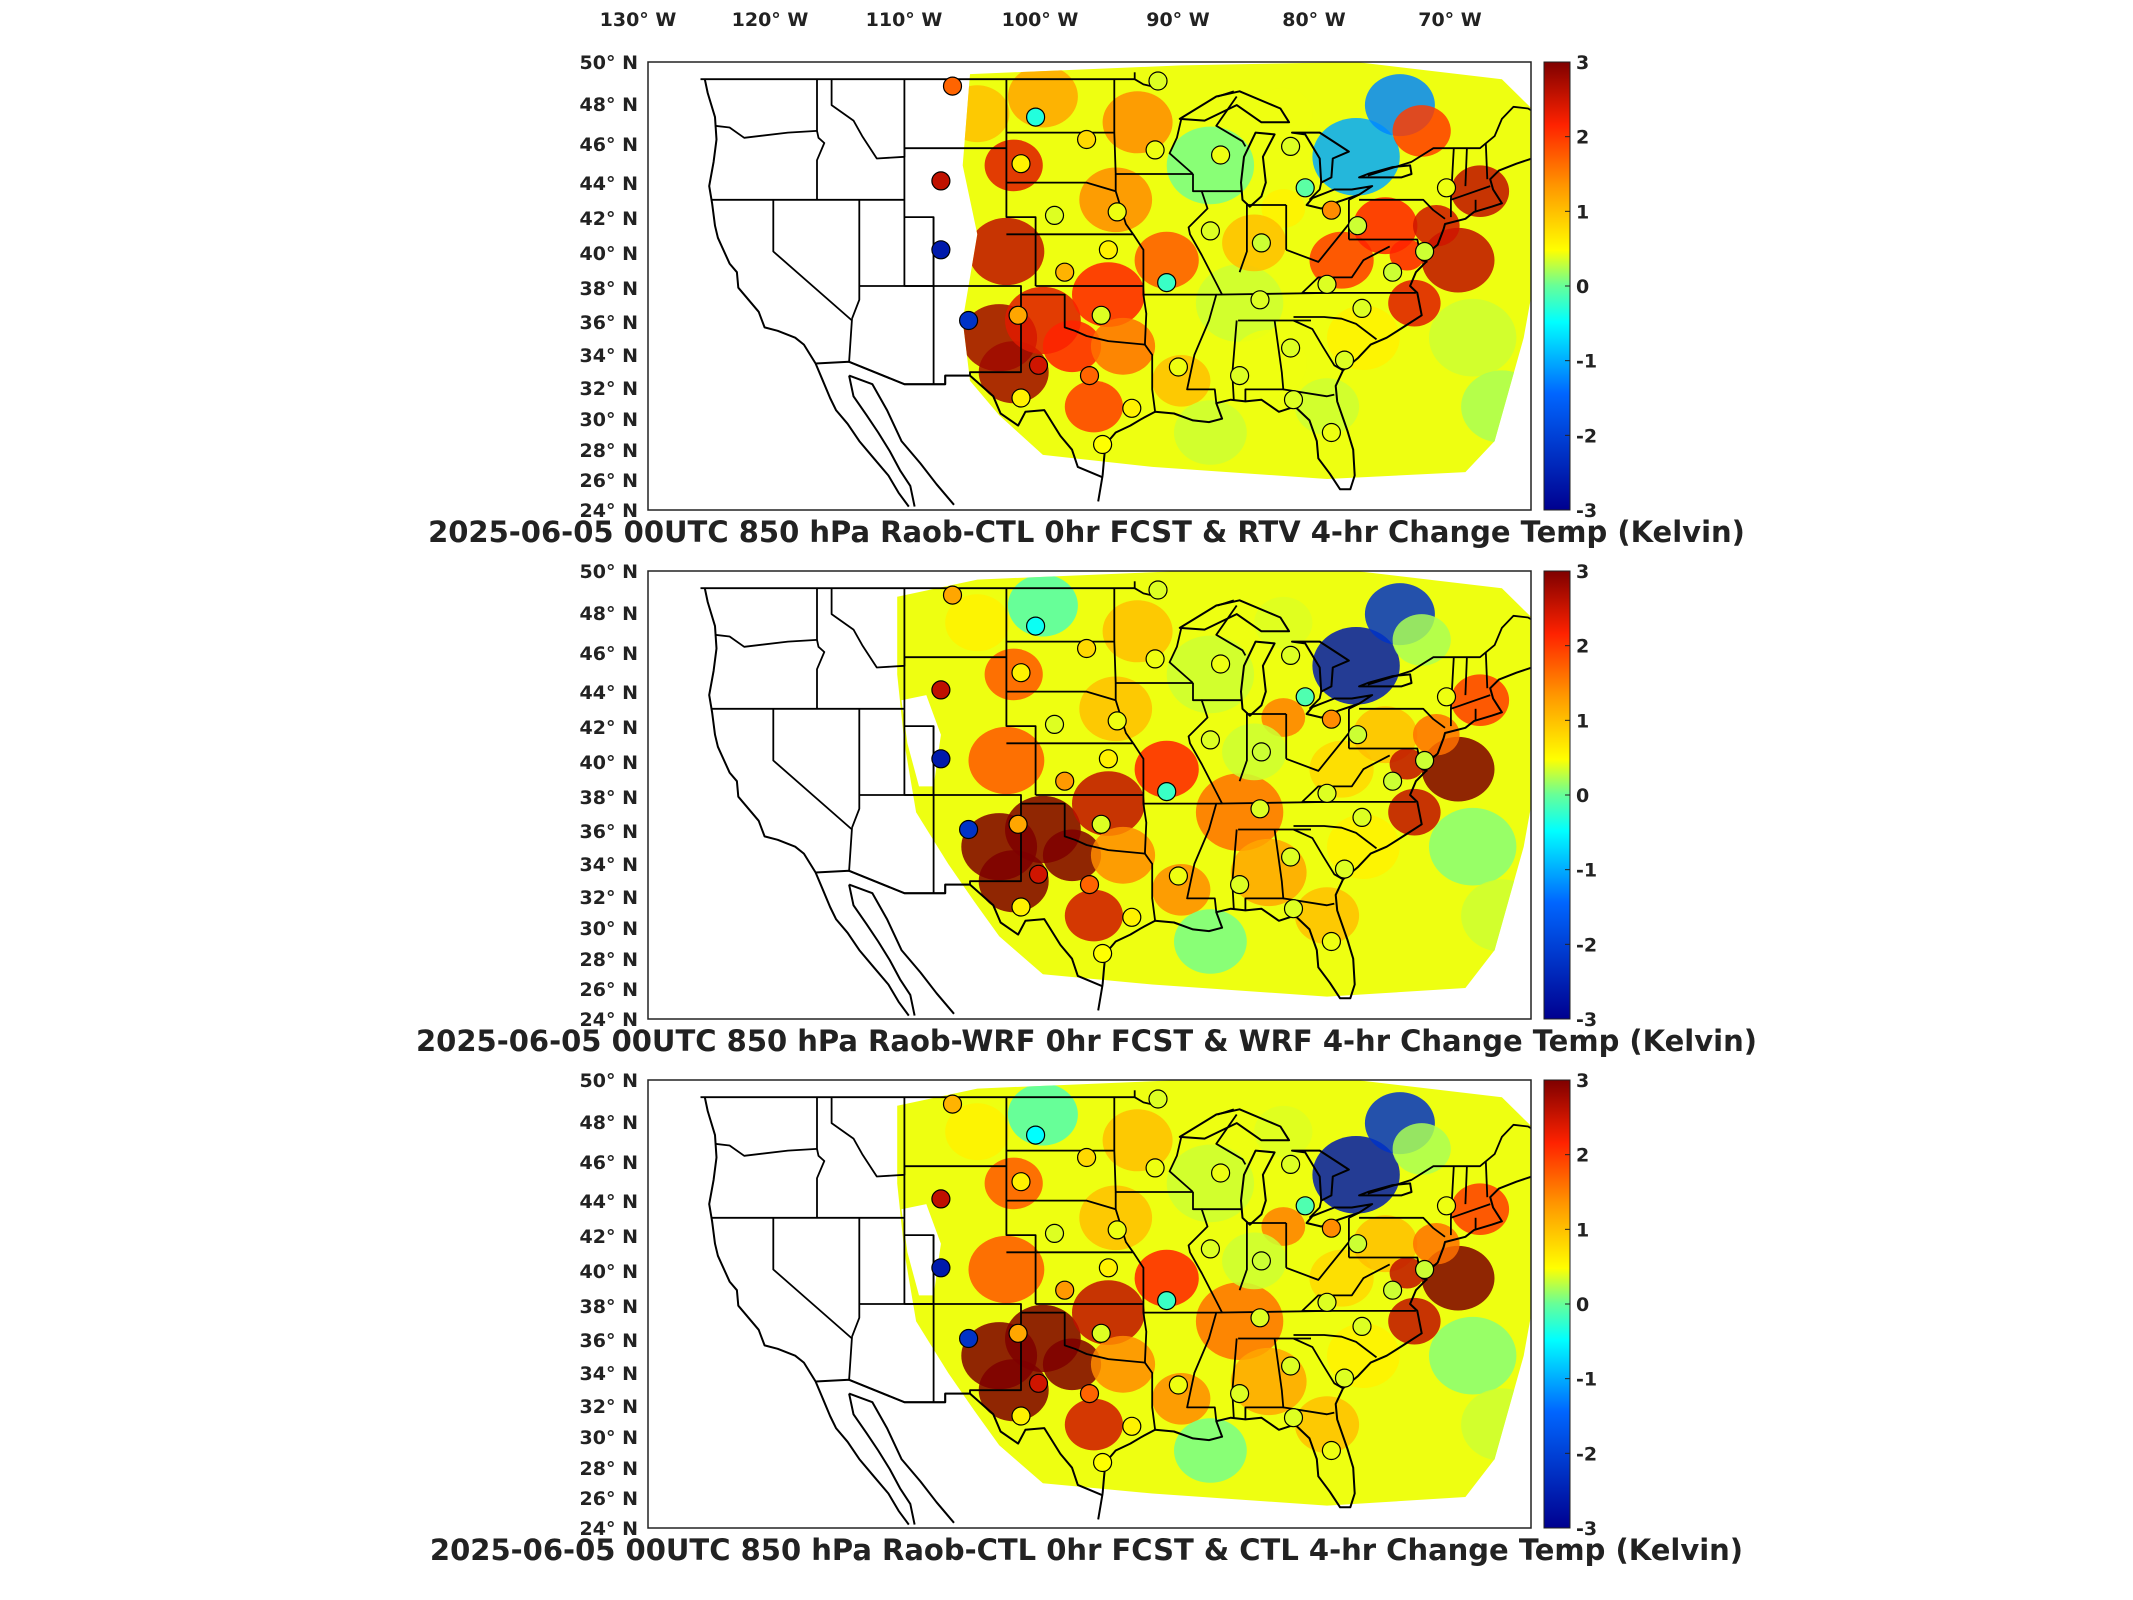  I want to click on map-frame, so click(1089, 795).